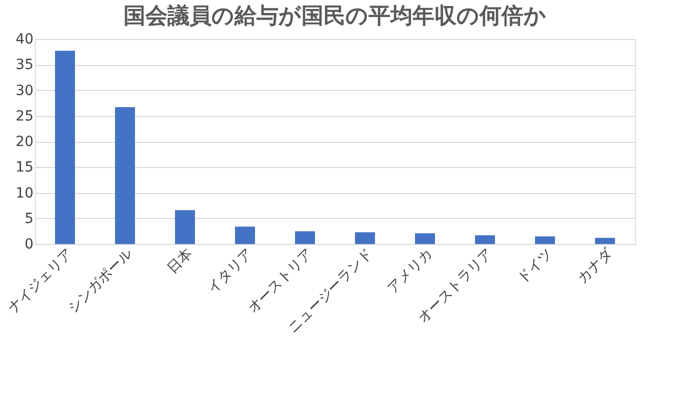  What do you see at coordinates (25, 90) in the screenshot?
I see `y-tick-label: 30` at bounding box center [25, 90].